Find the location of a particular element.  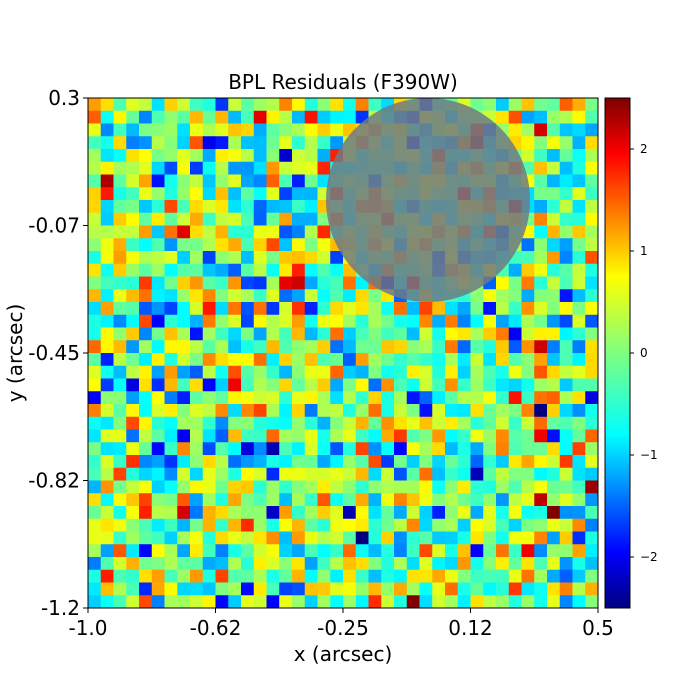

x-axis-label: x (arcsec) is located at coordinates (343, 654).